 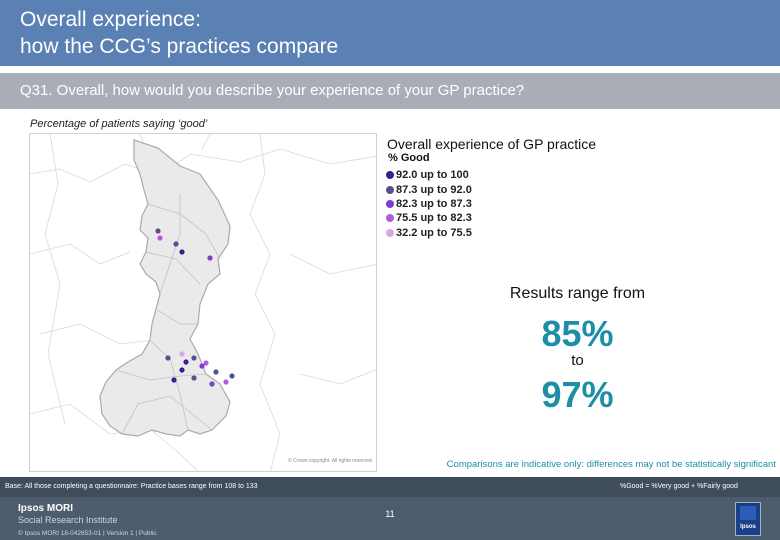 What do you see at coordinates (434, 203) in the screenshot?
I see `legend-label: 82.3 up to 87.3` at bounding box center [434, 203].